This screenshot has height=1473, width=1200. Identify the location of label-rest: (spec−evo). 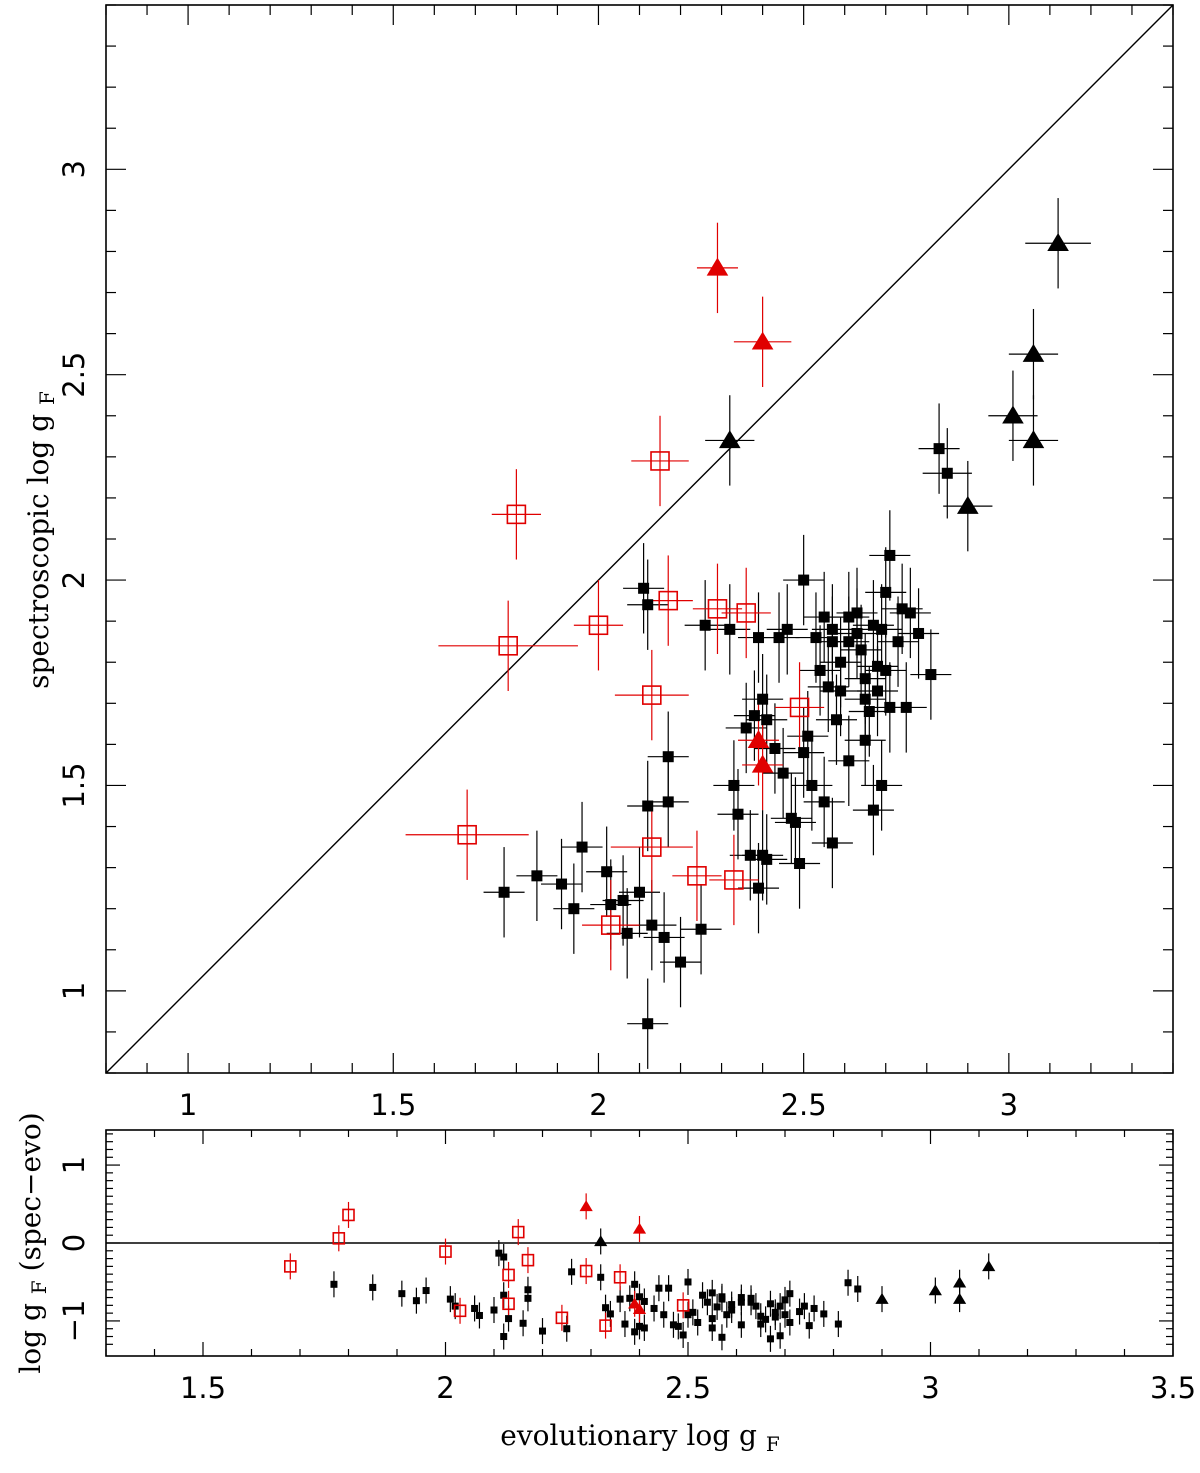
(30, 1196).